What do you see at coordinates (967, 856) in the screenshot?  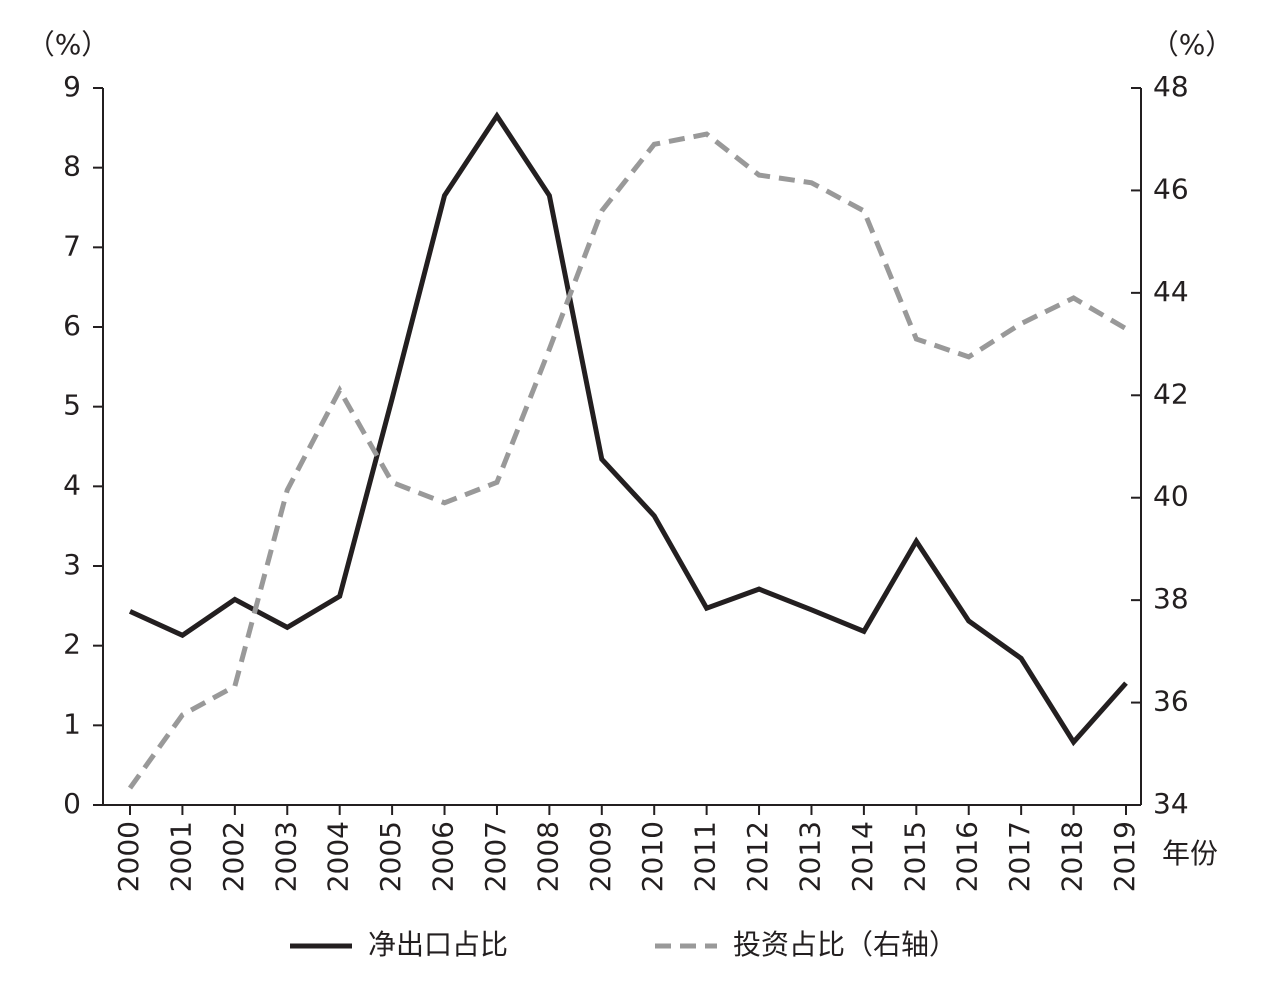 I see `x-tick-label: 2016` at bounding box center [967, 856].